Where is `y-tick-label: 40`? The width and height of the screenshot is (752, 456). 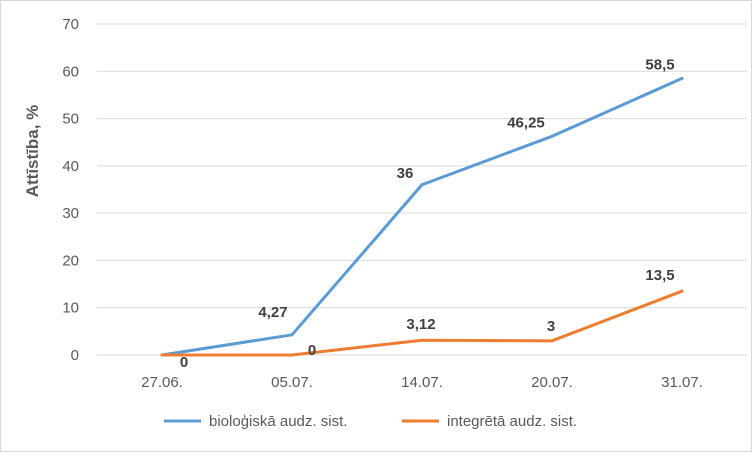
y-tick-label: 40 is located at coordinates (70, 166).